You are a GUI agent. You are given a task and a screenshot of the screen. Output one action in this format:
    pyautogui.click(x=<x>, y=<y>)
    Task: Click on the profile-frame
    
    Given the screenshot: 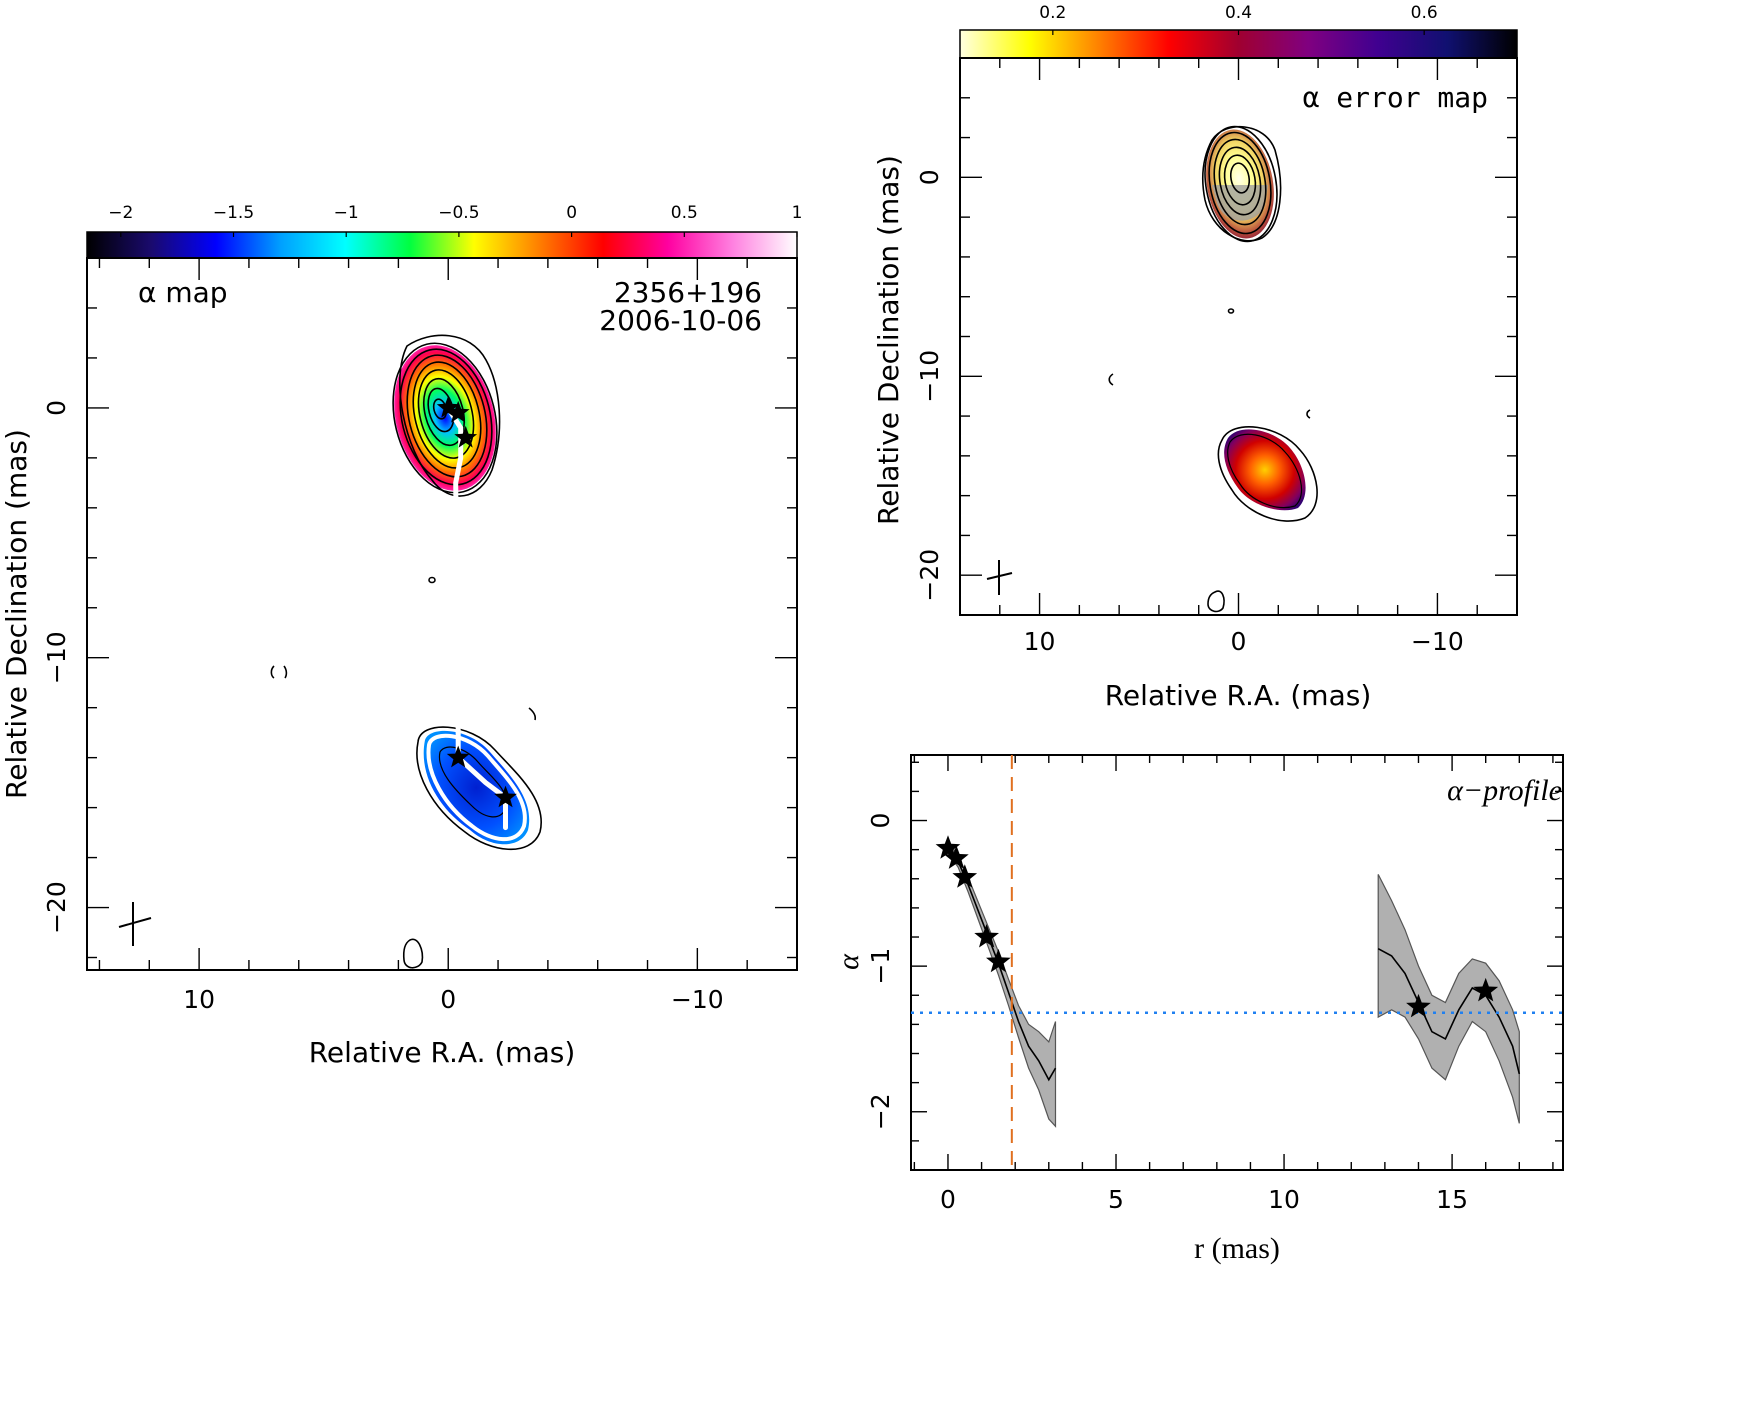 What is the action you would take?
    pyautogui.click(x=1237, y=962)
    